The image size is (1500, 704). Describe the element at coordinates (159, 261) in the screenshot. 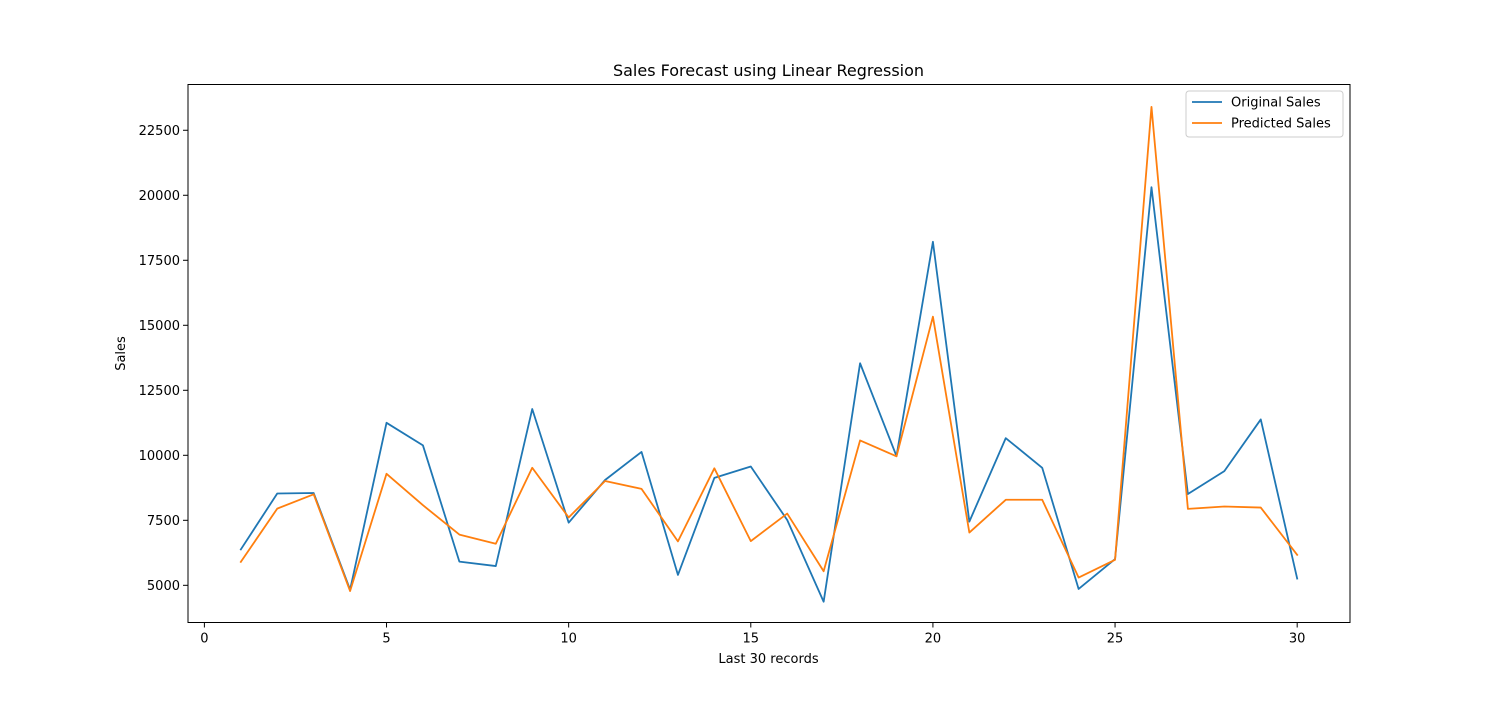

I see `y-tick-label: 17500` at that location.